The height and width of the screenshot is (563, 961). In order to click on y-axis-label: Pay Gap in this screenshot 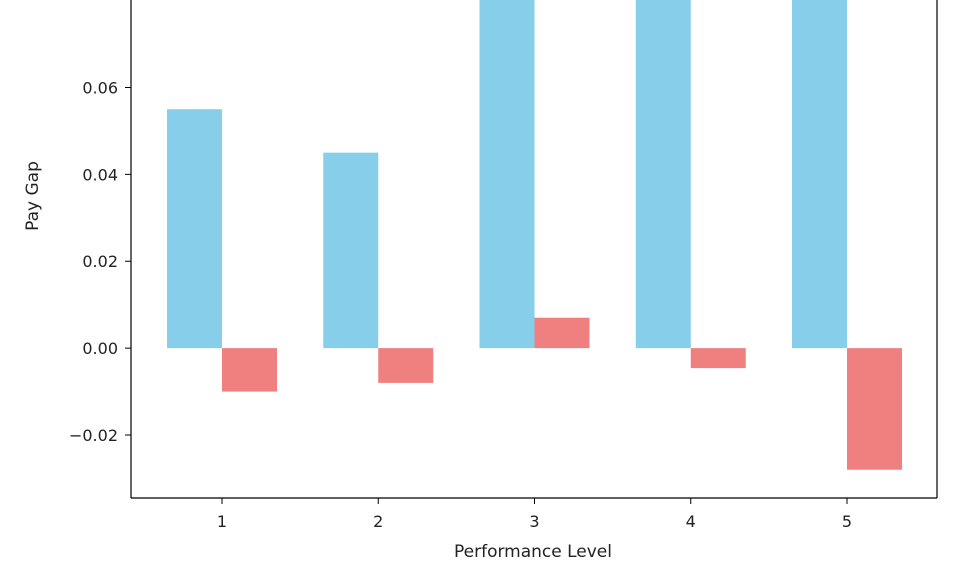, I will do `click(33, 196)`.